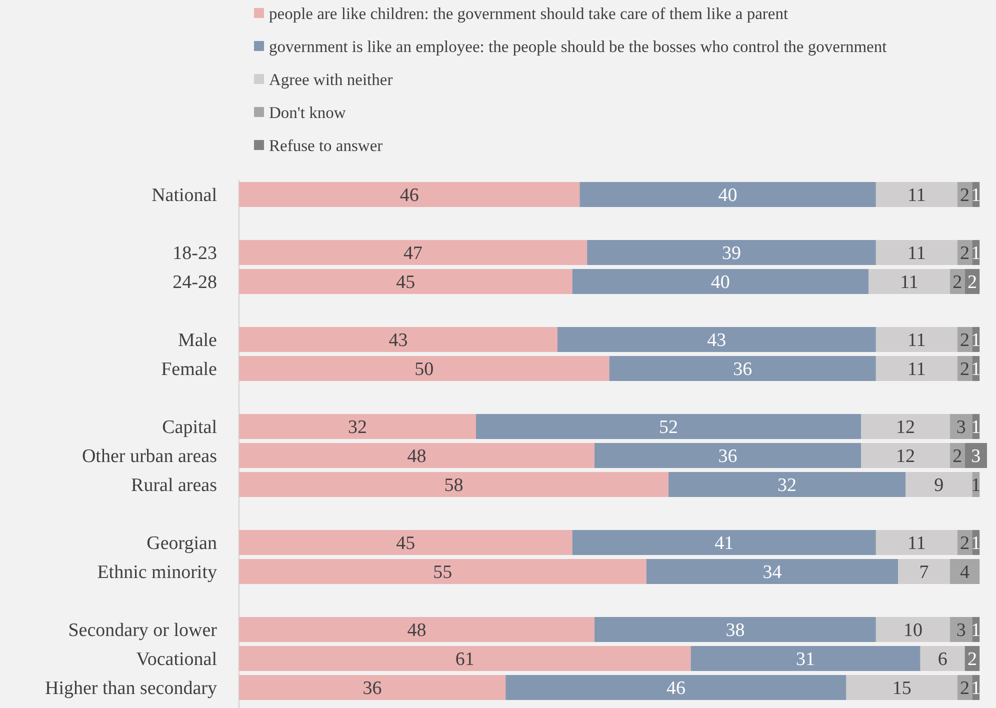  I want to click on data-label: 50, so click(424, 369).